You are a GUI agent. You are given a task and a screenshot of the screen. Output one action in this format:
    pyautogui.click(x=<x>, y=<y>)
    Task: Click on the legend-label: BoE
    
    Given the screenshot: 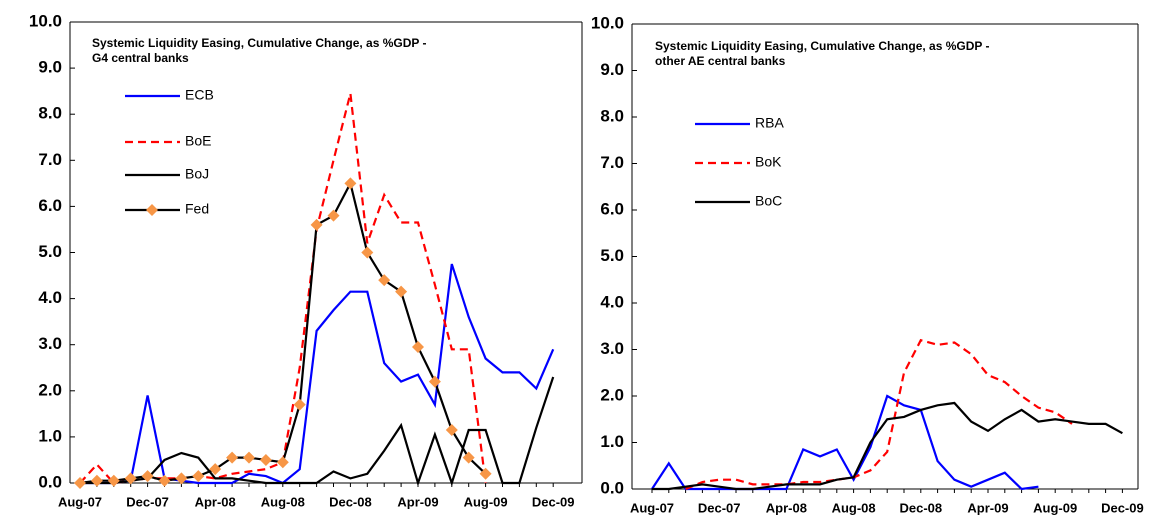 What is the action you would take?
    pyautogui.click(x=198, y=141)
    